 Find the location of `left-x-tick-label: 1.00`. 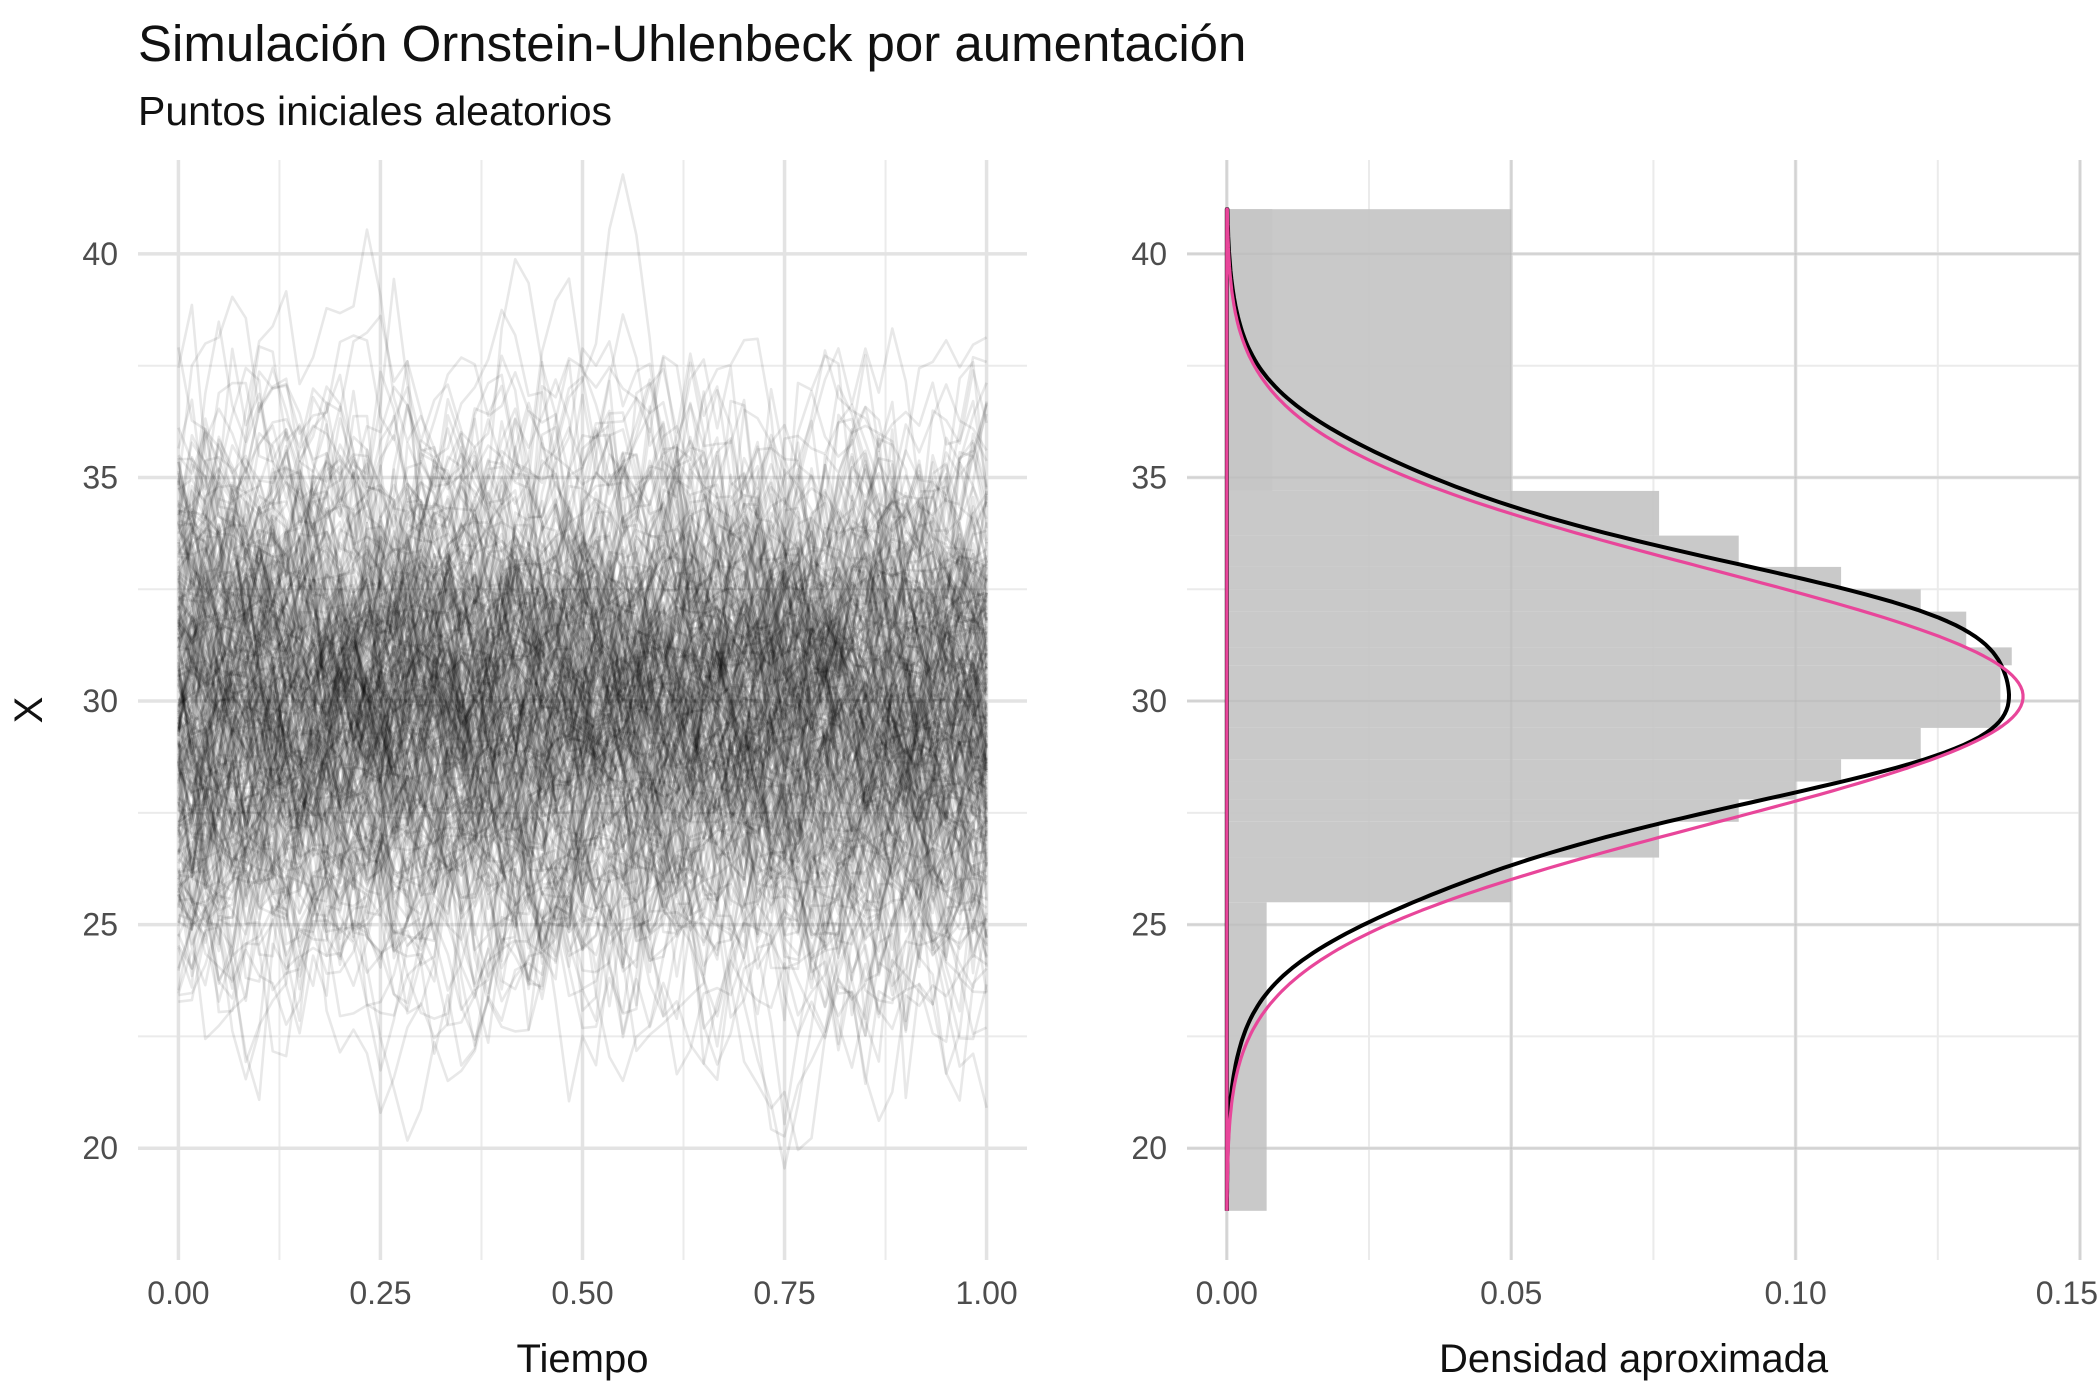

left-x-tick-label: 1.00 is located at coordinates (986, 1293).